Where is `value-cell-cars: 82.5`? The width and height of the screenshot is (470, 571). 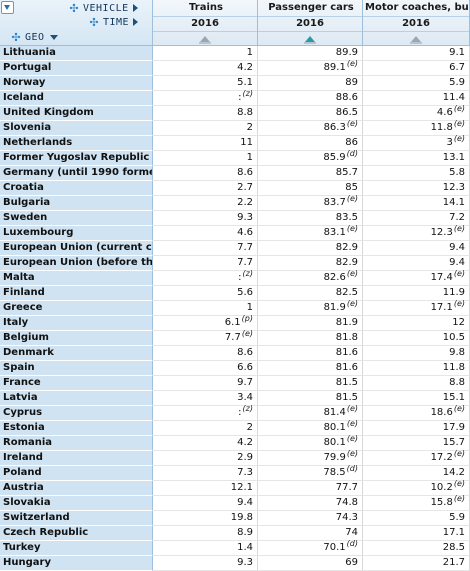 value-cell-cars: 82.5 is located at coordinates (310, 293).